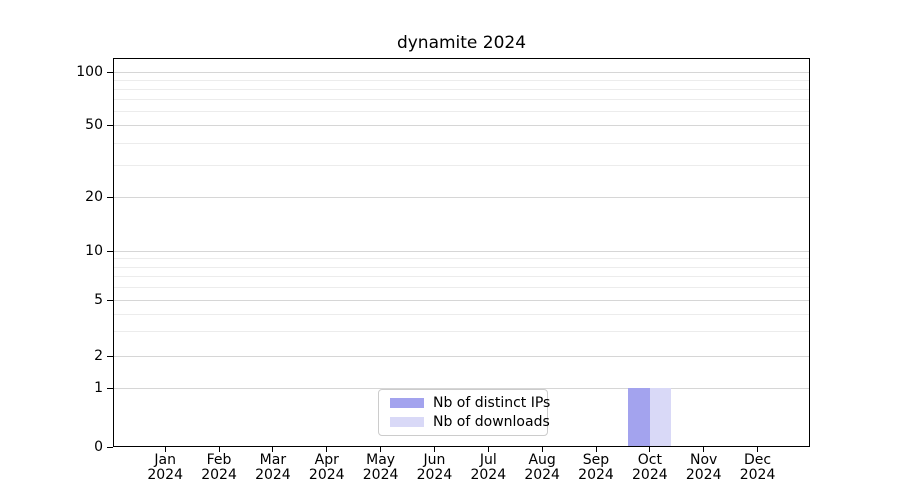 Image resolution: width=900 pixels, height=500 pixels. Describe the element at coordinates (650, 467) in the screenshot. I see `x-tick-label: Oct 2024` at that location.